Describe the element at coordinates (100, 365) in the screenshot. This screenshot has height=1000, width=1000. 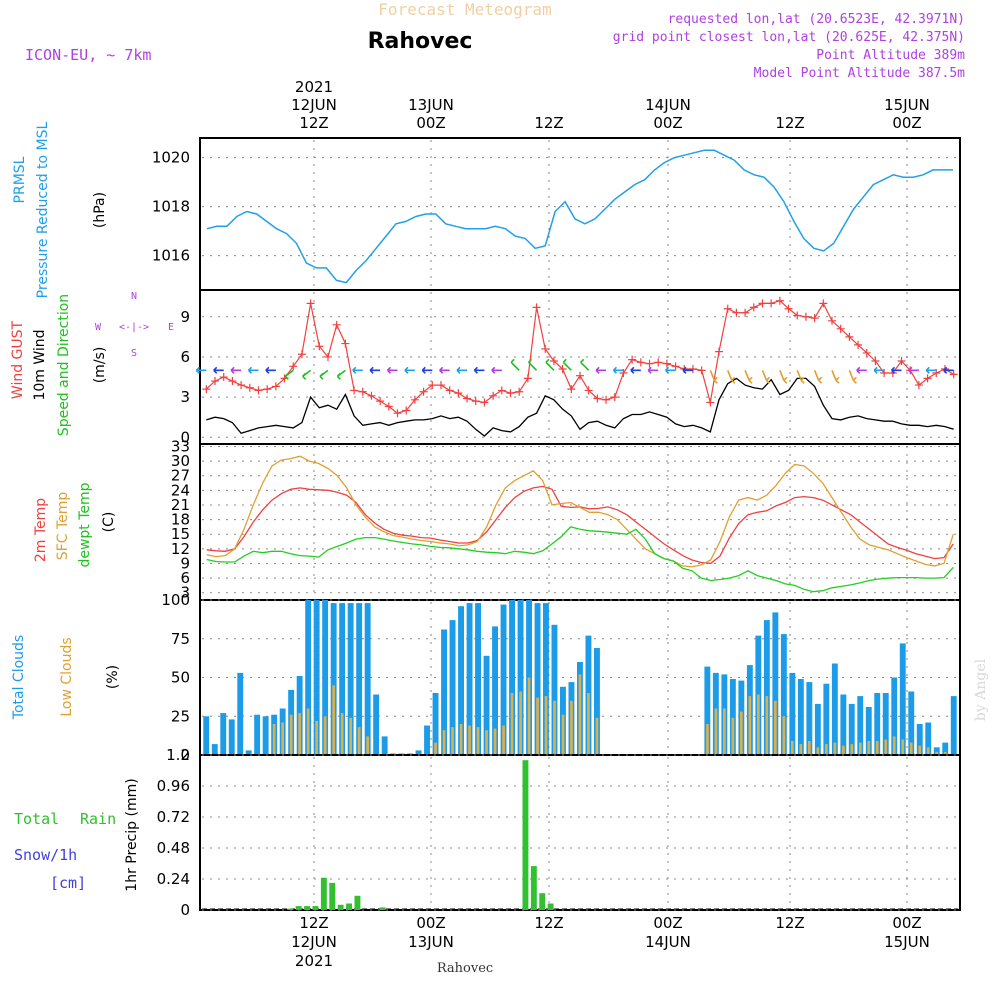
I see `wind-unit-label: (m/s)` at that location.